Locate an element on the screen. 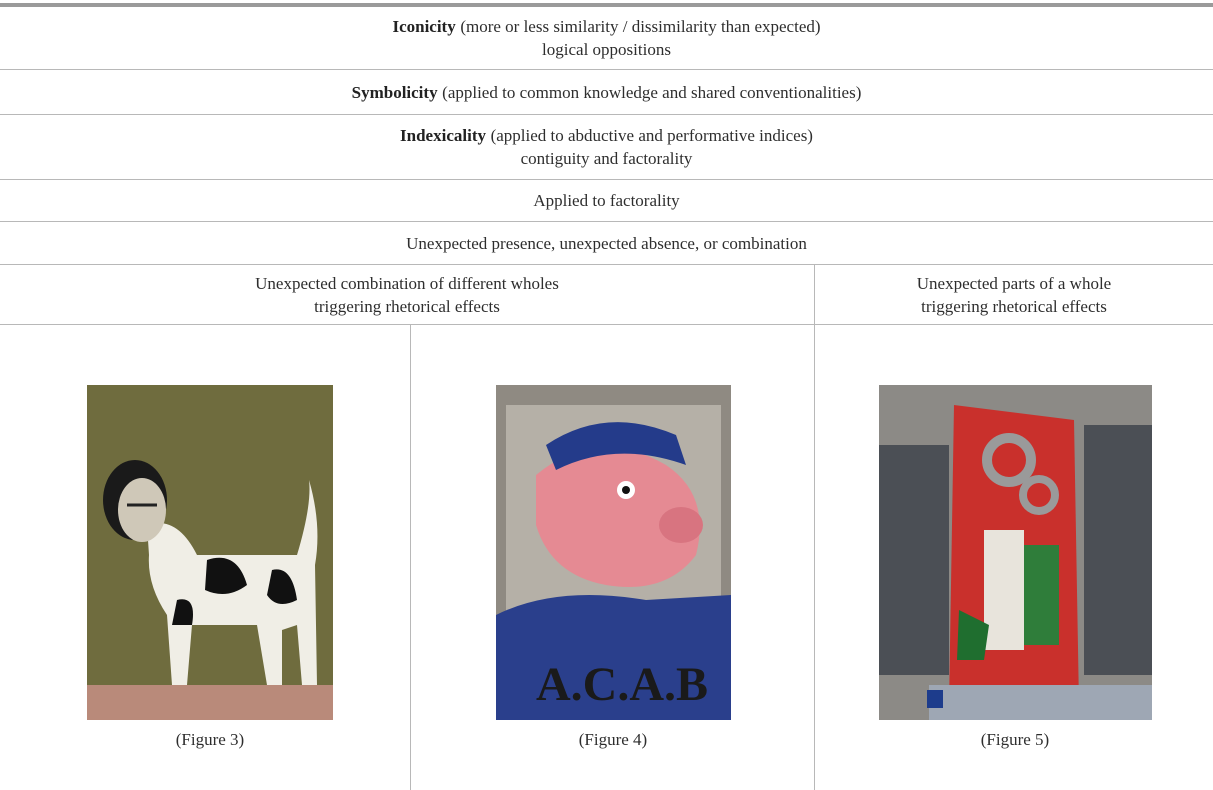 Image resolution: width=1213 pixels, height=790 pixels. row-line: contiguity and factorality is located at coordinates (606, 158).